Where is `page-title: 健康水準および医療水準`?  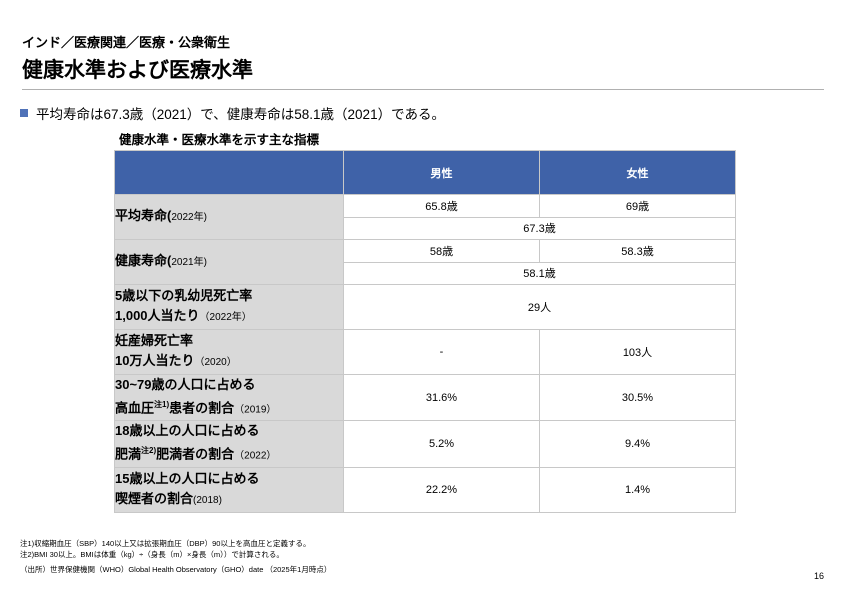 page-title: 健康水準および医療水準 is located at coordinates (137, 70).